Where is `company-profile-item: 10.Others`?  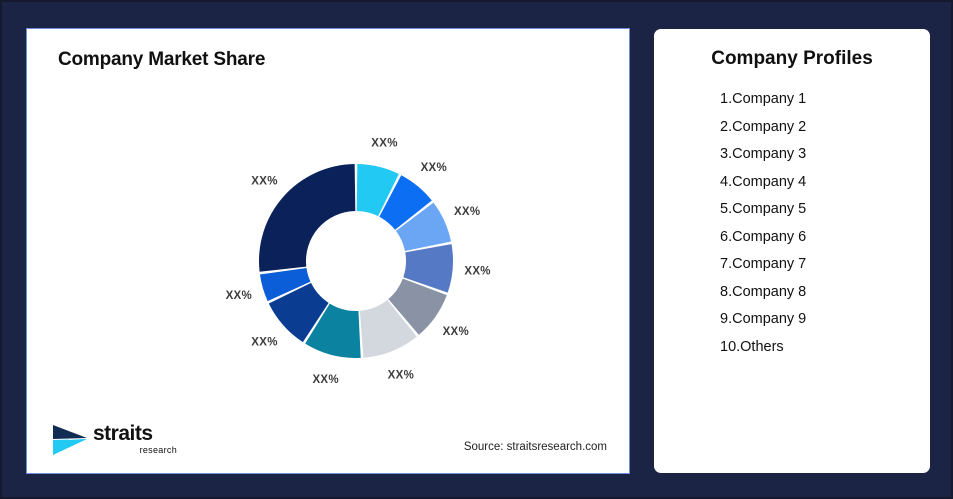
company-profile-item: 10.Others is located at coordinates (752, 346).